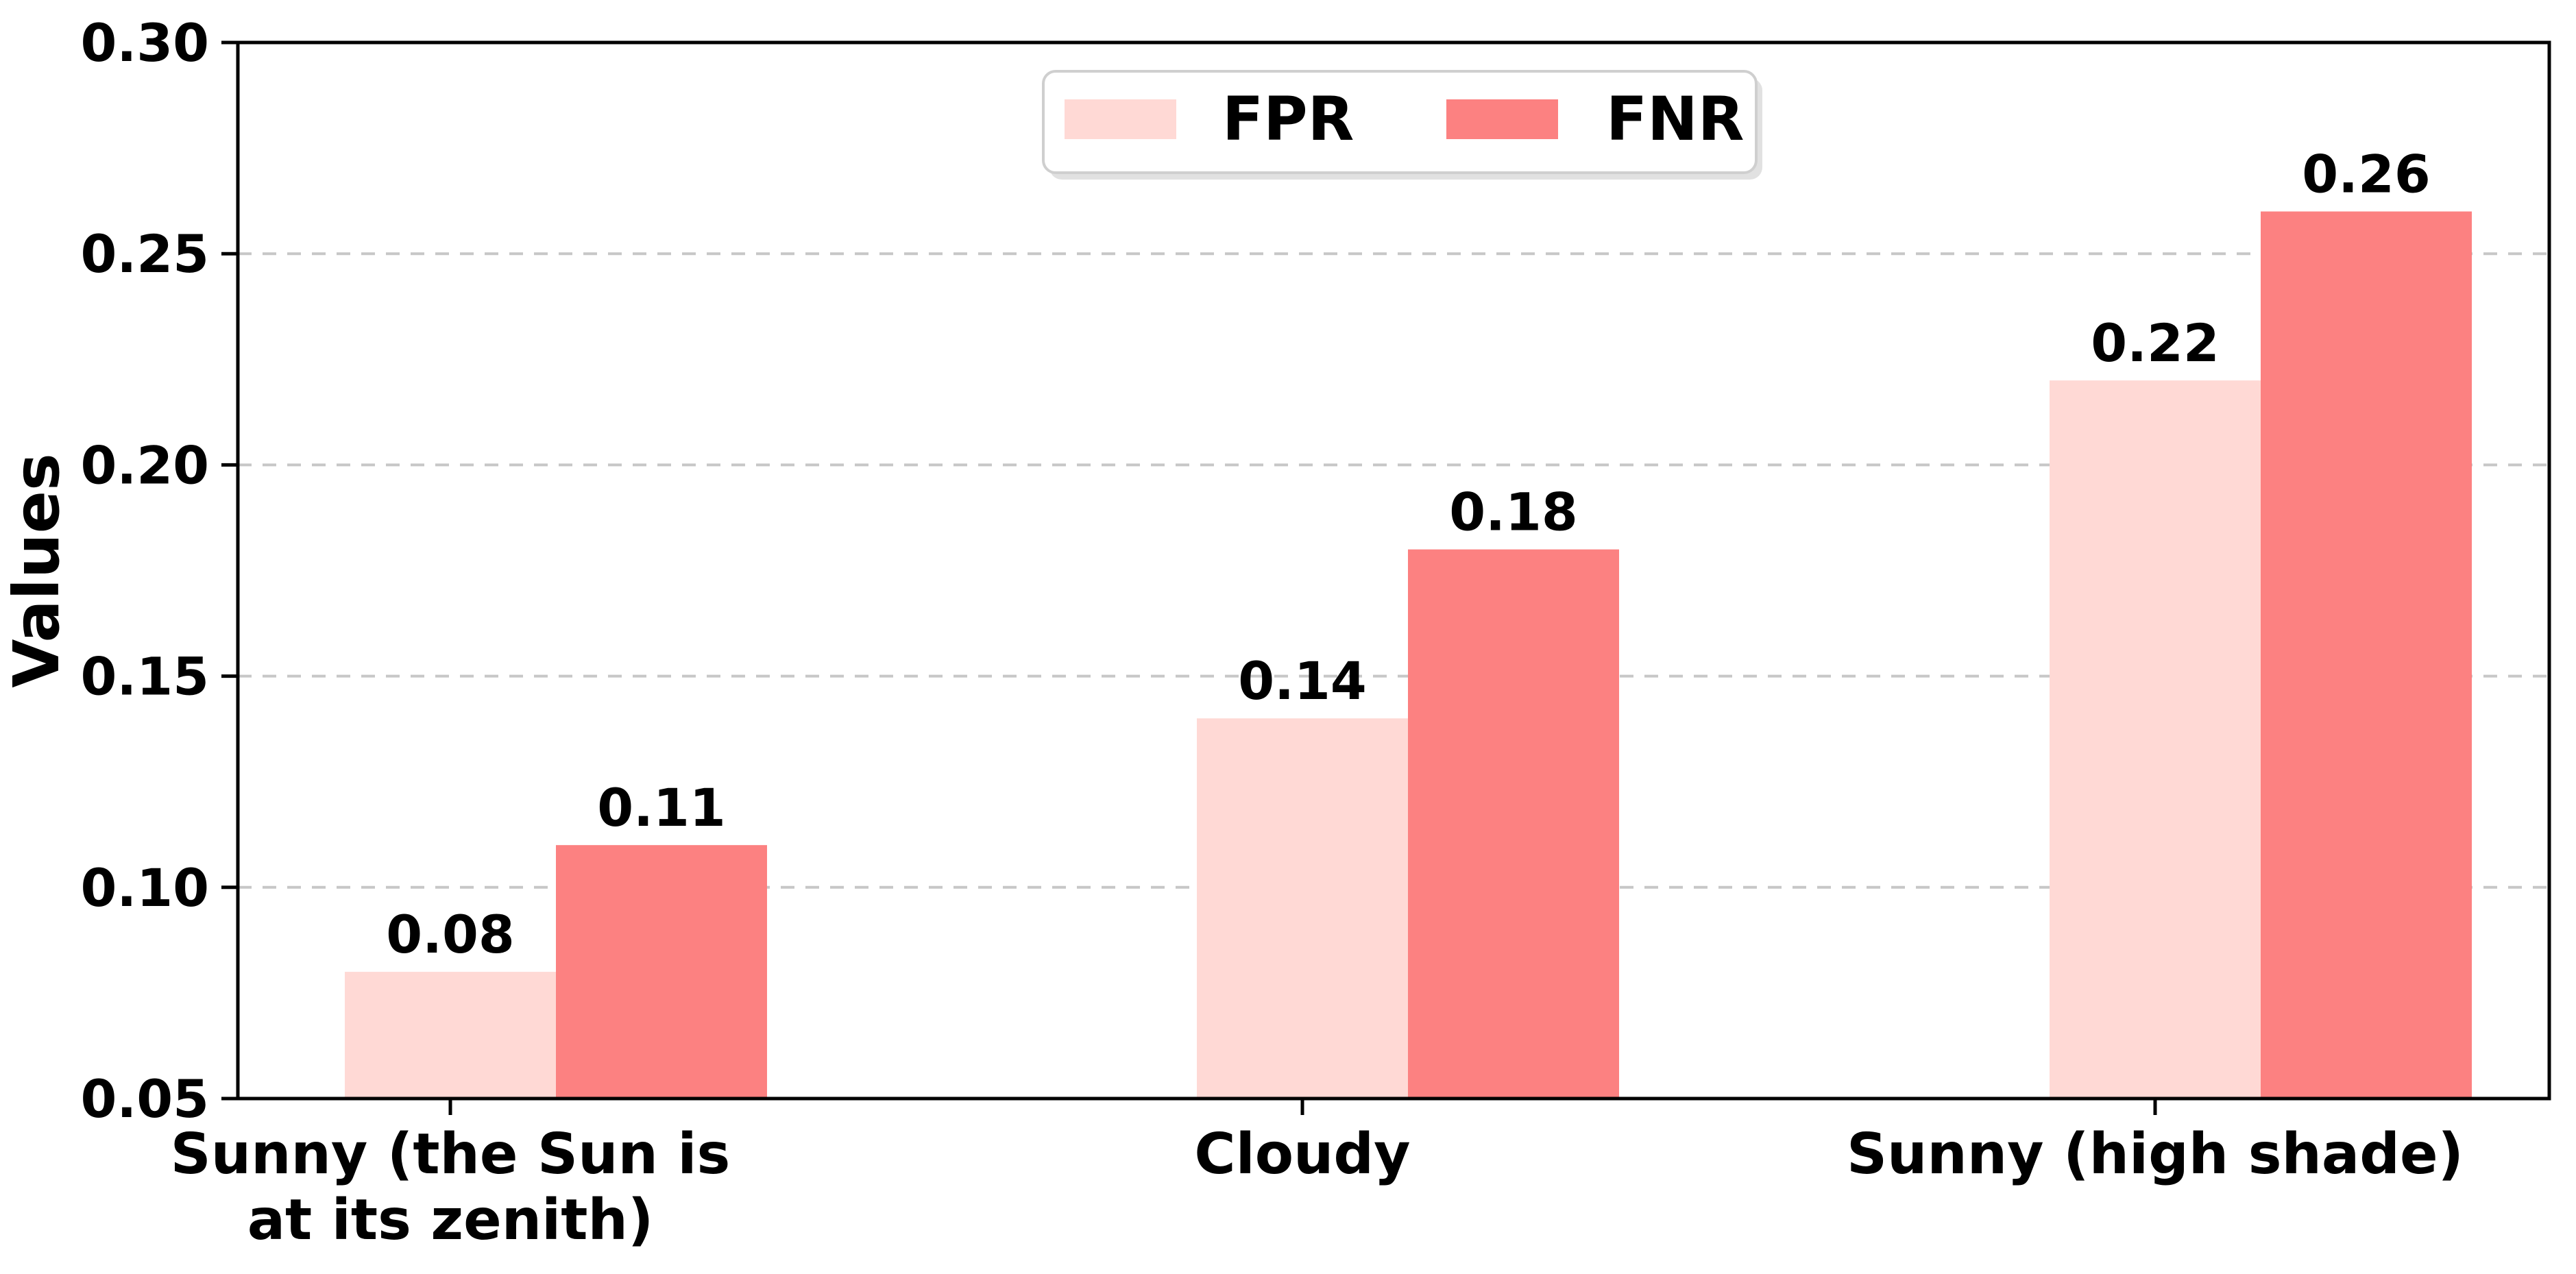 The image size is (2576, 1274). Describe the element at coordinates (144, 1098) in the screenshot. I see `ytick-label-0.05: 0.05` at that location.